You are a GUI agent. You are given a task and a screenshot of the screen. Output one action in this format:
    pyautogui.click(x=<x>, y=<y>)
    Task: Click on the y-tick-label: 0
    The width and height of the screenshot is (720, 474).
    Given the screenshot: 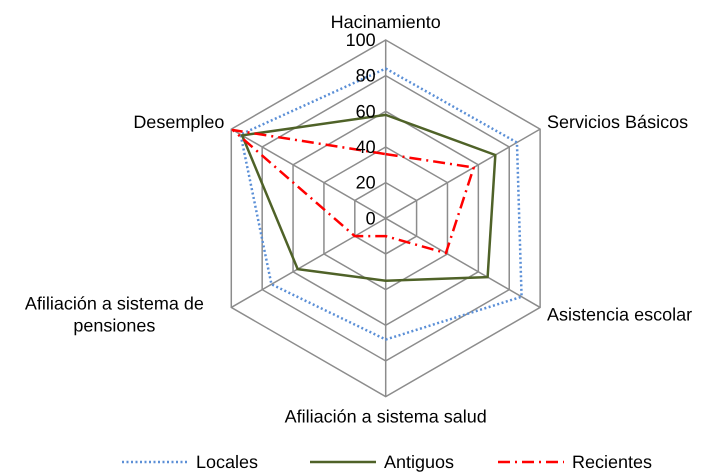 What is the action you would take?
    pyautogui.click(x=371, y=218)
    